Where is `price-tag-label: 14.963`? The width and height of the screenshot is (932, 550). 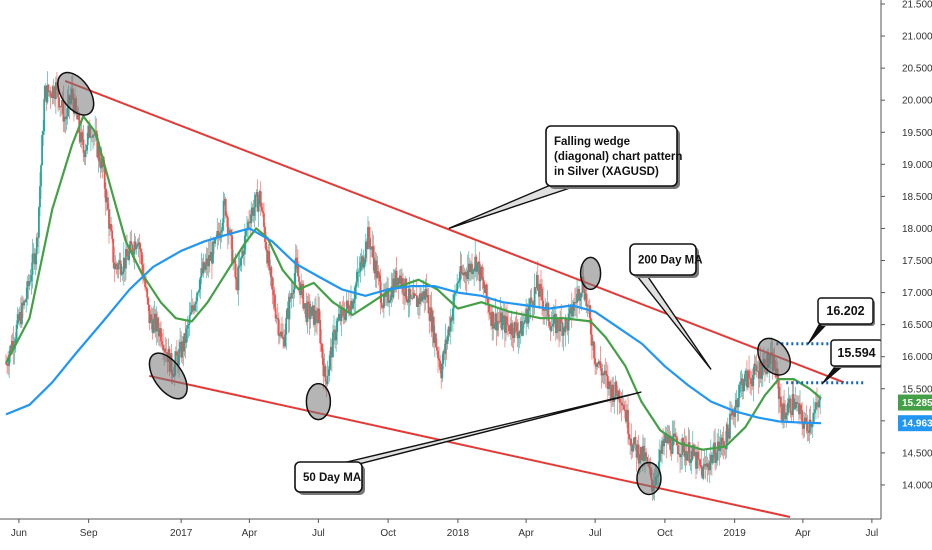
price-tag-label: 14.963 is located at coordinates (917, 424).